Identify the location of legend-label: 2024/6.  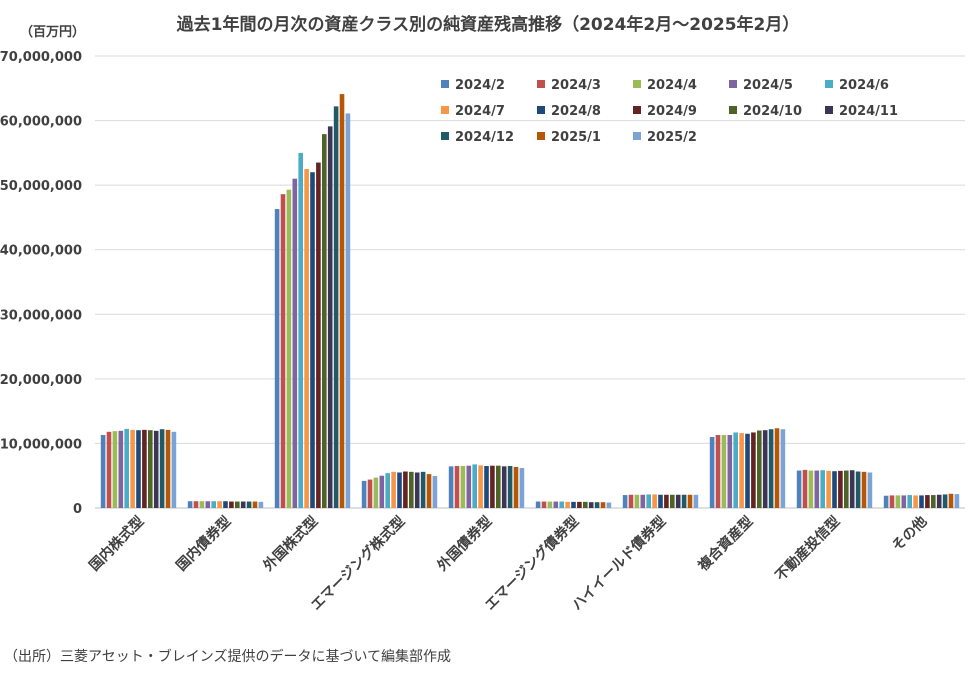
(864, 85).